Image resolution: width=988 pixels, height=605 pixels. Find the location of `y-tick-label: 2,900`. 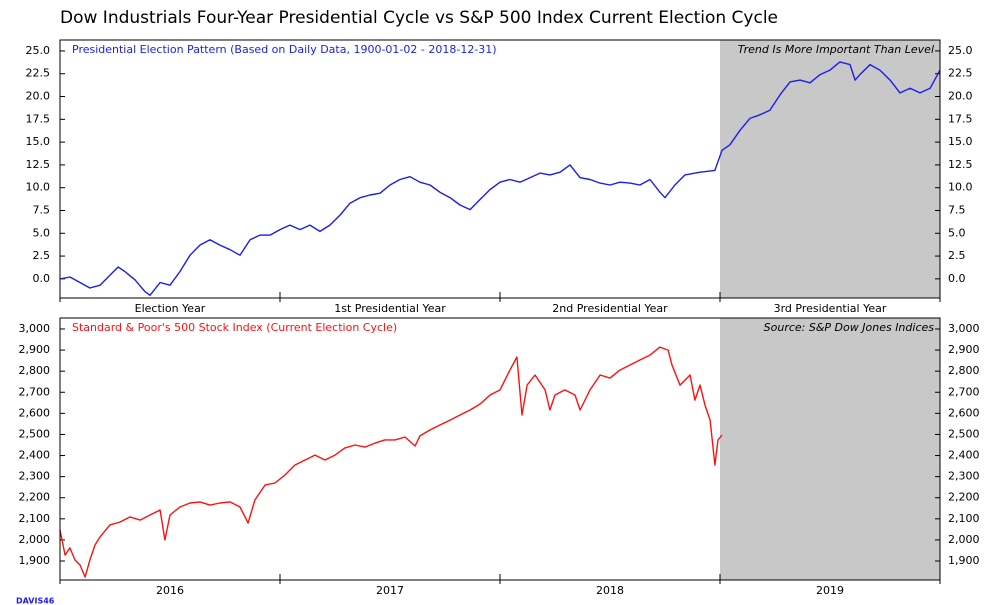

y-tick-label: 2,900 is located at coordinates (35, 349).